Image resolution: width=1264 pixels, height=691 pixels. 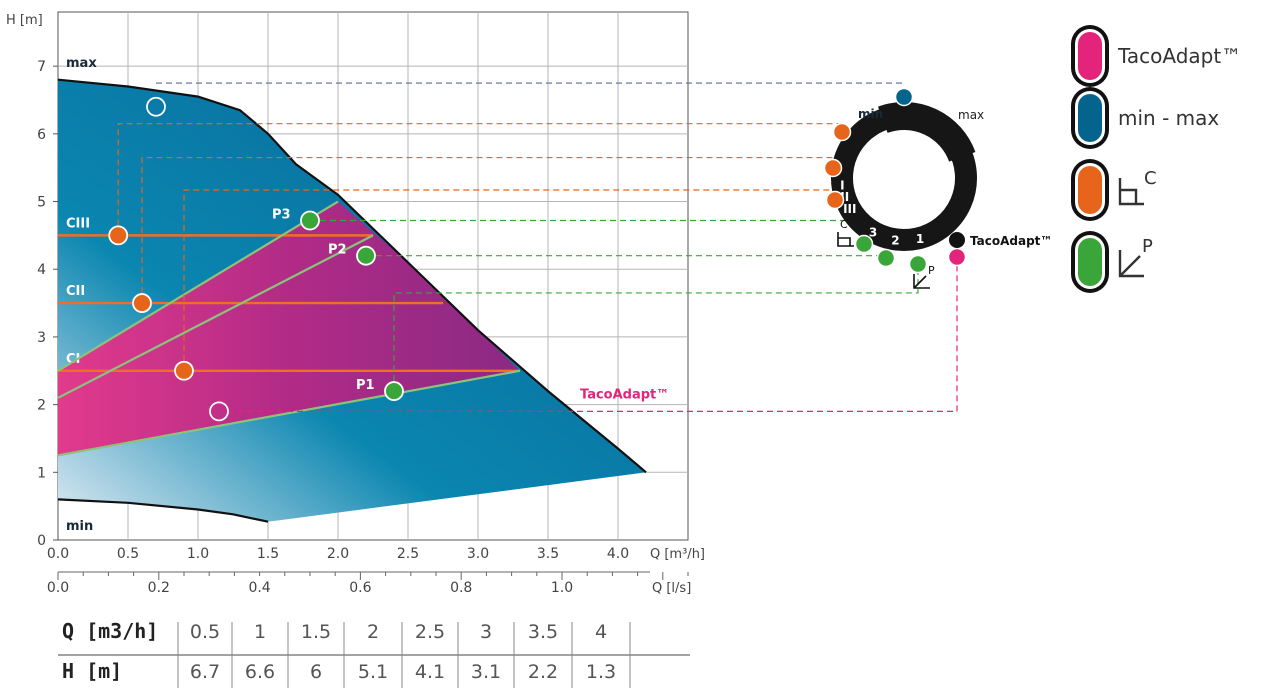 What do you see at coordinates (198, 286) in the screenshot?
I see `proportional-pressure-line-P3` at bounding box center [198, 286].